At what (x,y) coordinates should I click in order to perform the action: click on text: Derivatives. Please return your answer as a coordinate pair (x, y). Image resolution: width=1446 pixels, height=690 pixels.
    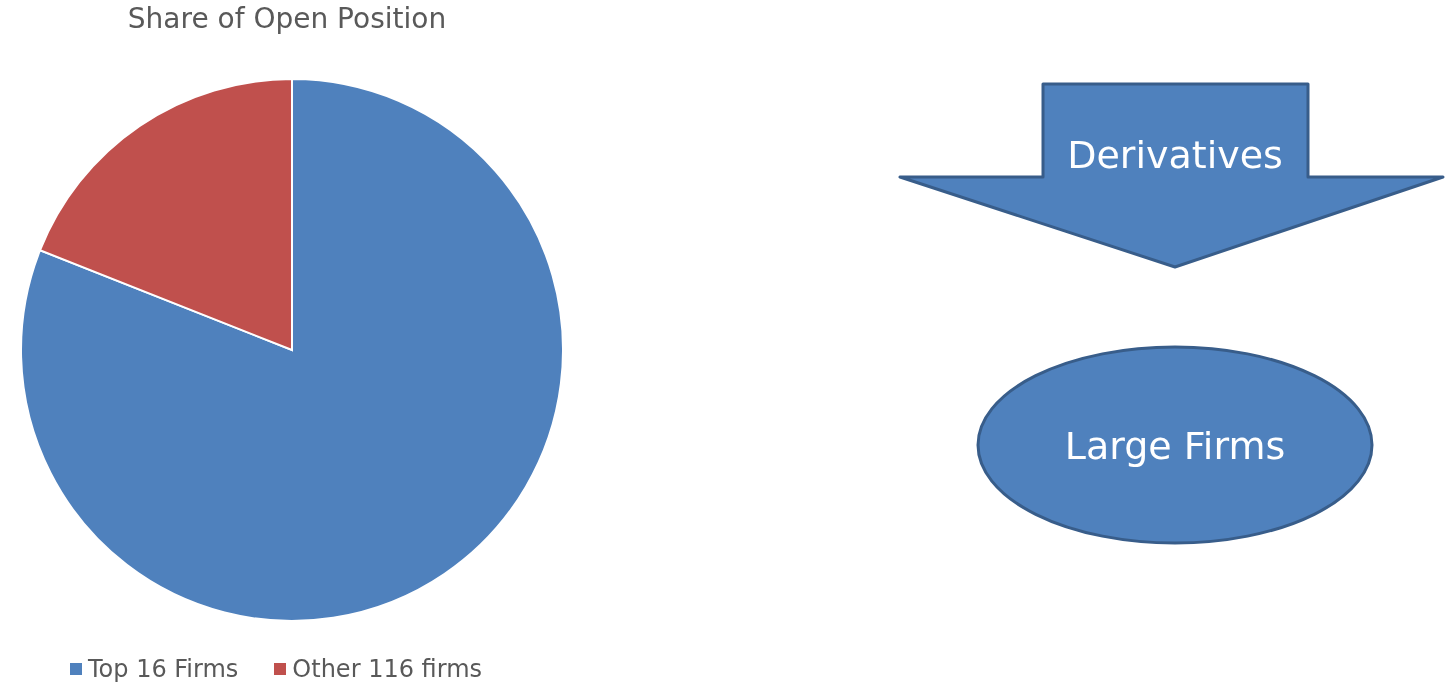
    Looking at the image, I should click on (1175, 155).